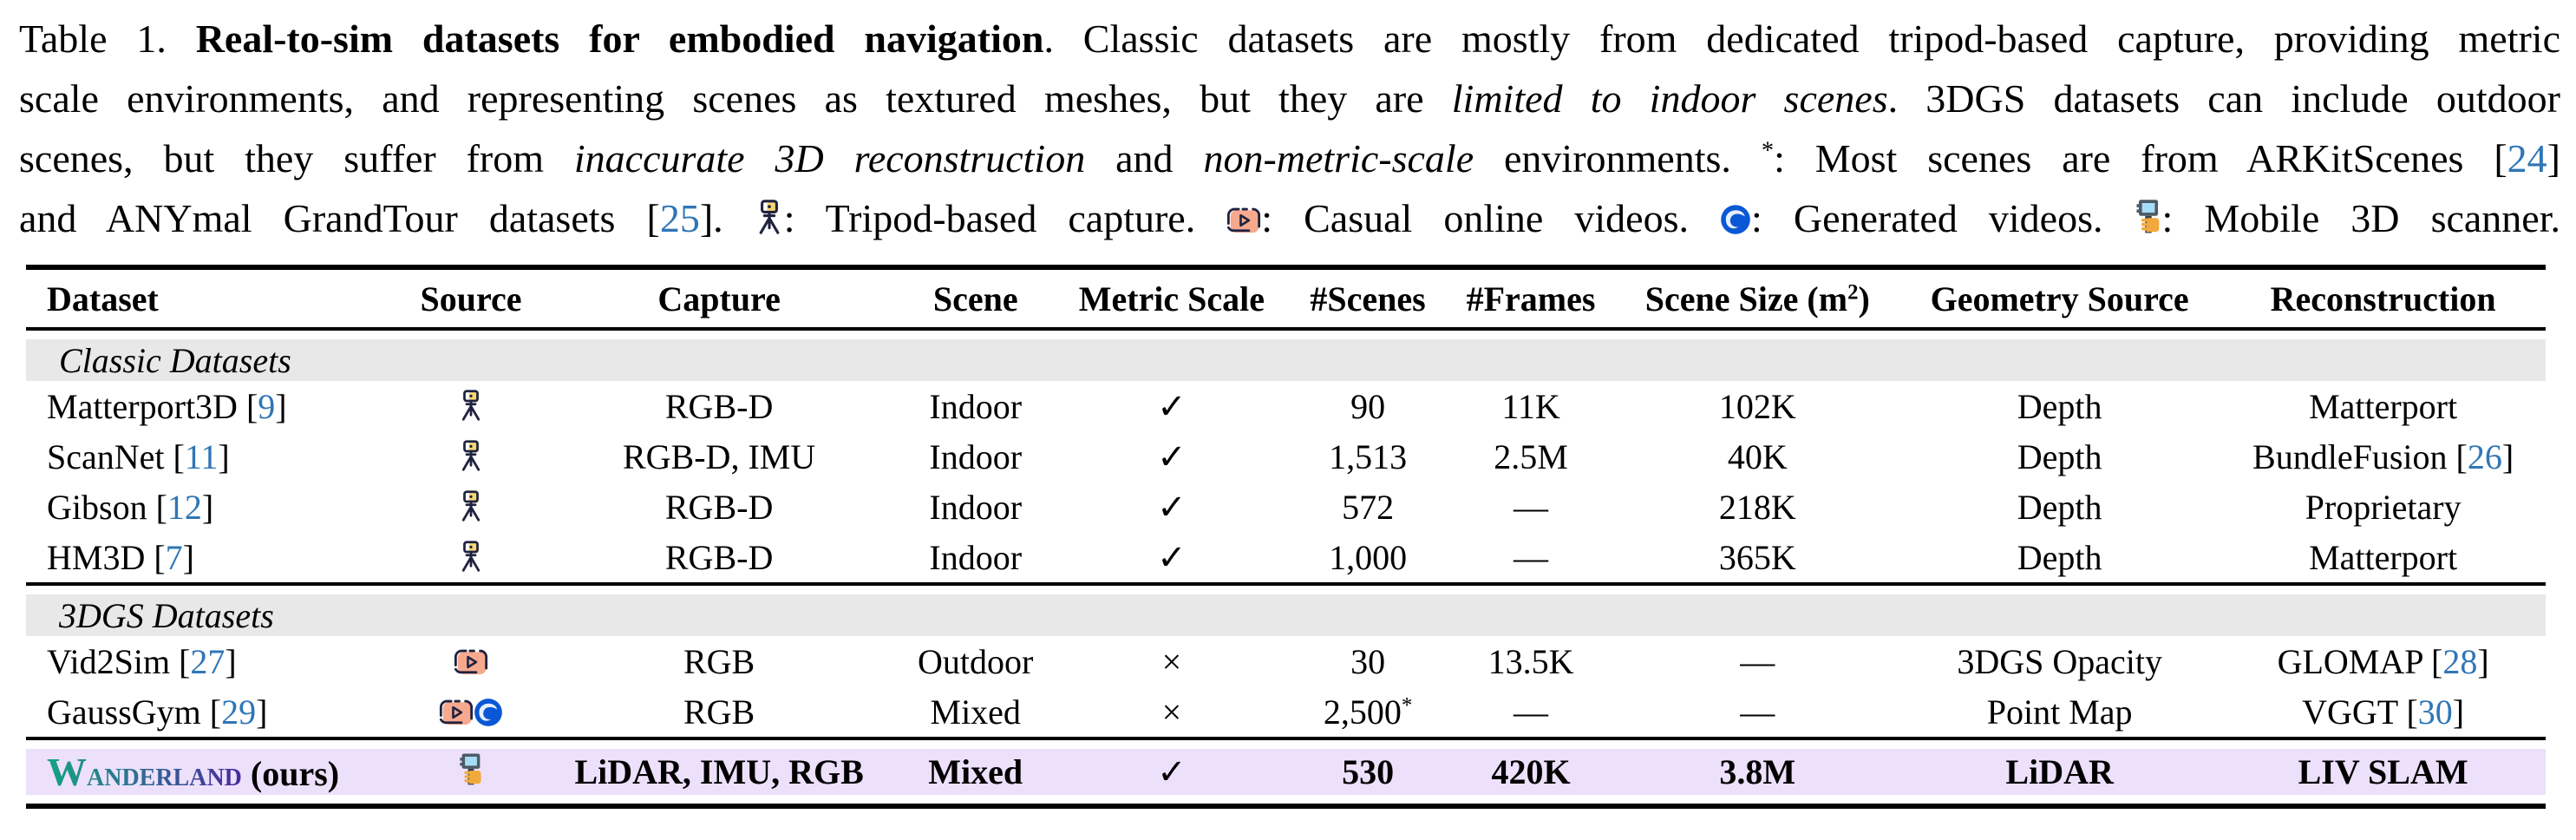 The image size is (2576, 840). I want to click on caption-text: and, so click(1144, 158).